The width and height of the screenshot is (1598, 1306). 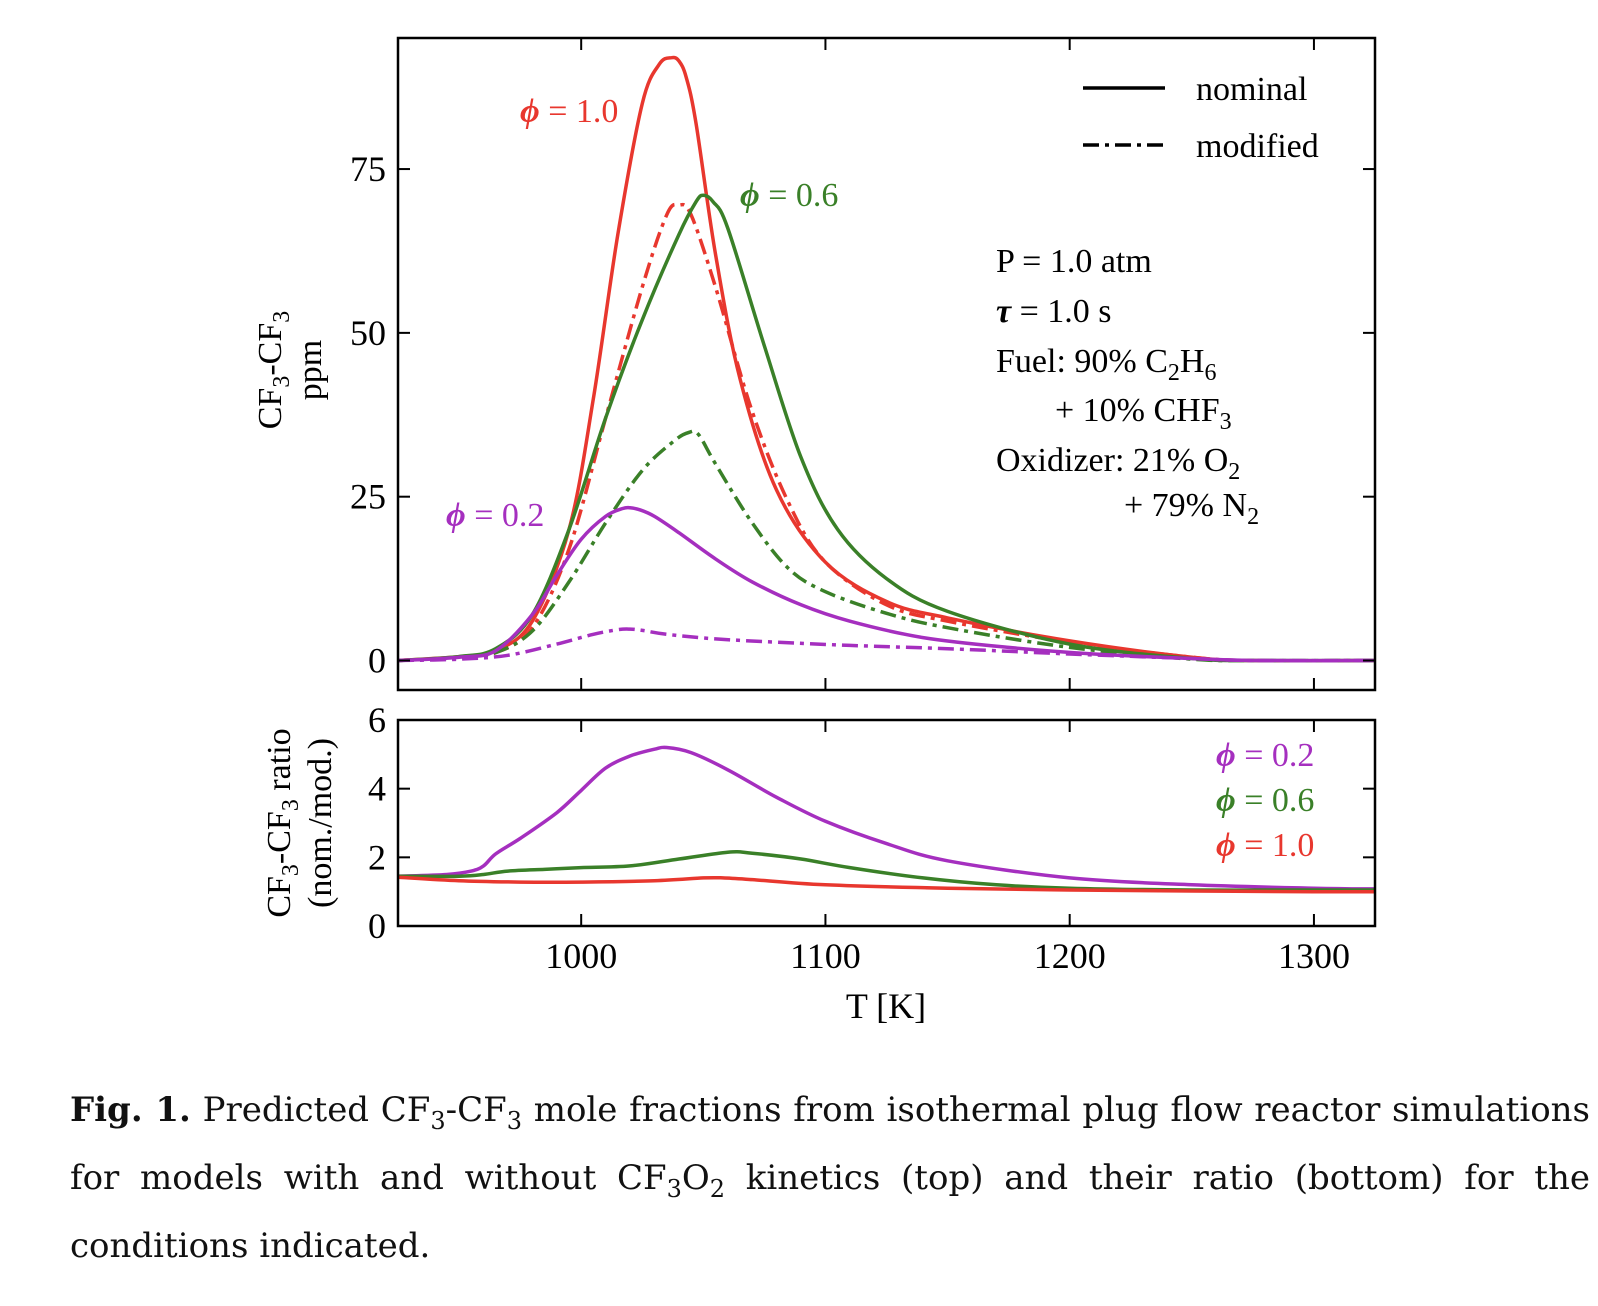 What do you see at coordinates (368, 497) in the screenshot?
I see `top-ytick-label: 25` at bounding box center [368, 497].